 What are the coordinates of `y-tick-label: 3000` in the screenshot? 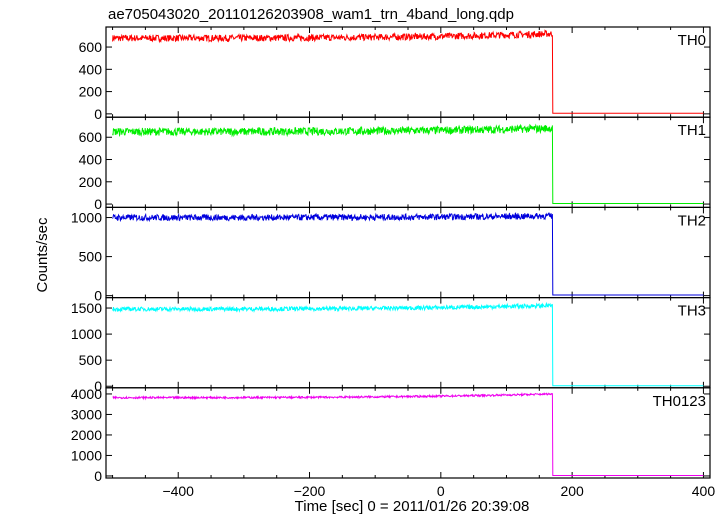 It's located at (86, 414).